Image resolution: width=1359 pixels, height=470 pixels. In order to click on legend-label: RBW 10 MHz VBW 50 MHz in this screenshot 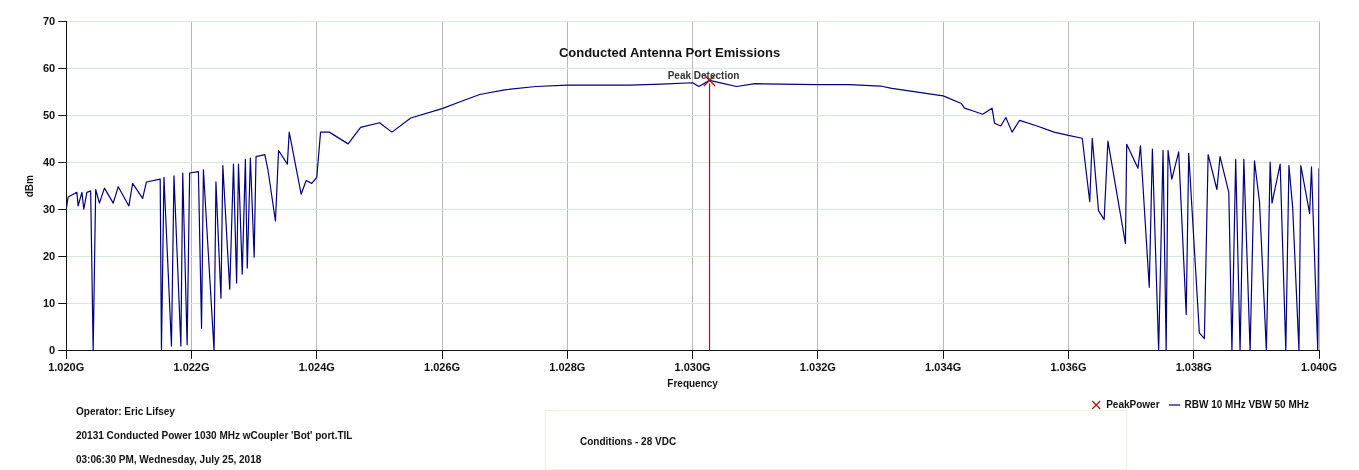, I will do `click(1246, 404)`.